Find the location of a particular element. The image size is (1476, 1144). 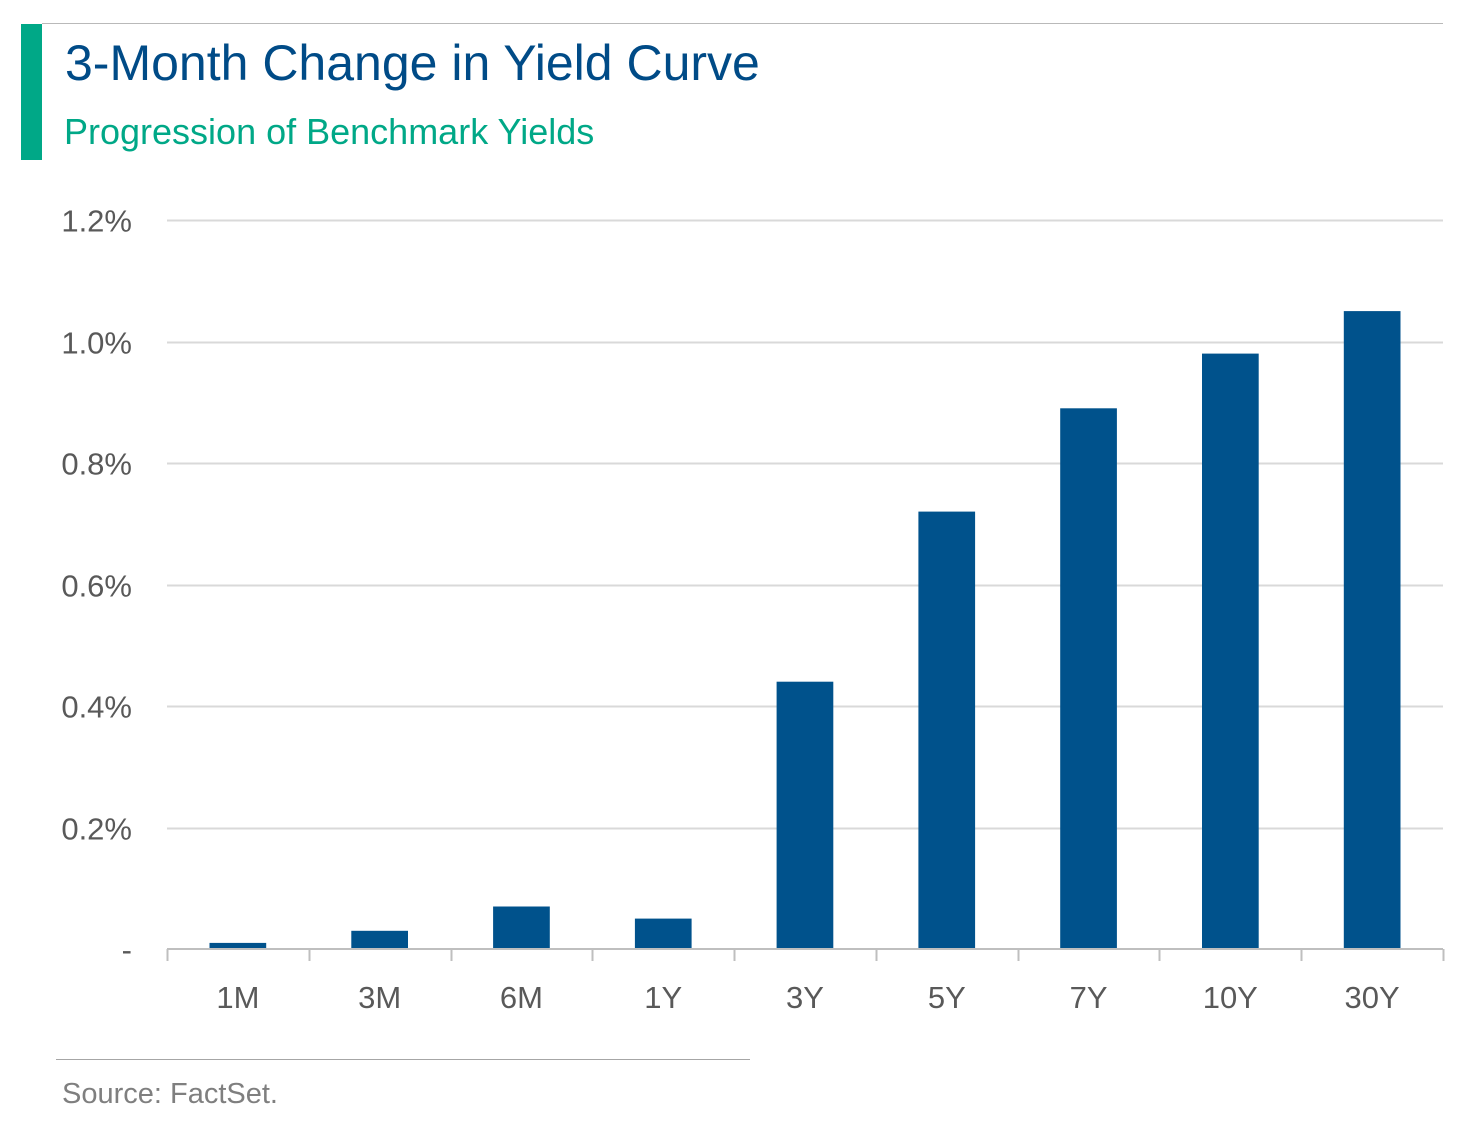

bar-30Y is located at coordinates (1372, 630).